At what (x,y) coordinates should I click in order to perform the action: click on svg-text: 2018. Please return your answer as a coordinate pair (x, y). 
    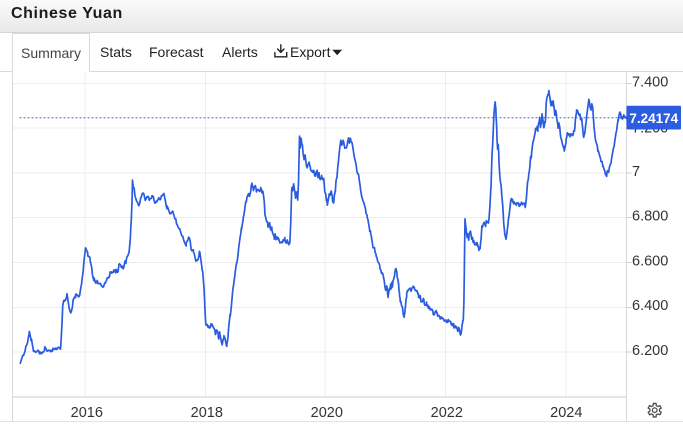
    Looking at the image, I should click on (207, 413).